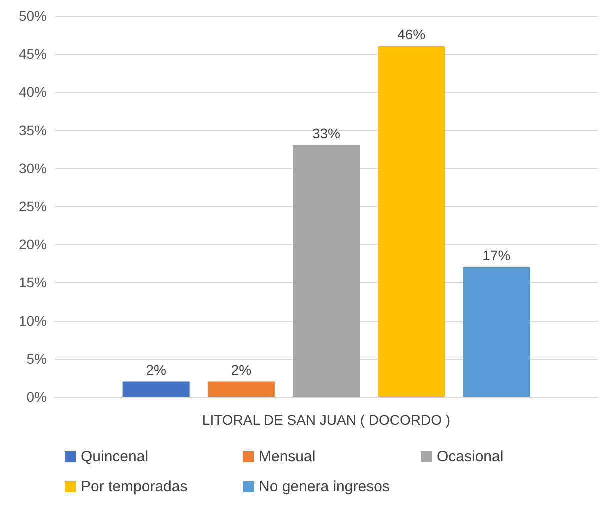 Image resolution: width=608 pixels, height=515 pixels. Describe the element at coordinates (32, 320) in the screenshot. I see `y-tick-label: 10%` at that location.